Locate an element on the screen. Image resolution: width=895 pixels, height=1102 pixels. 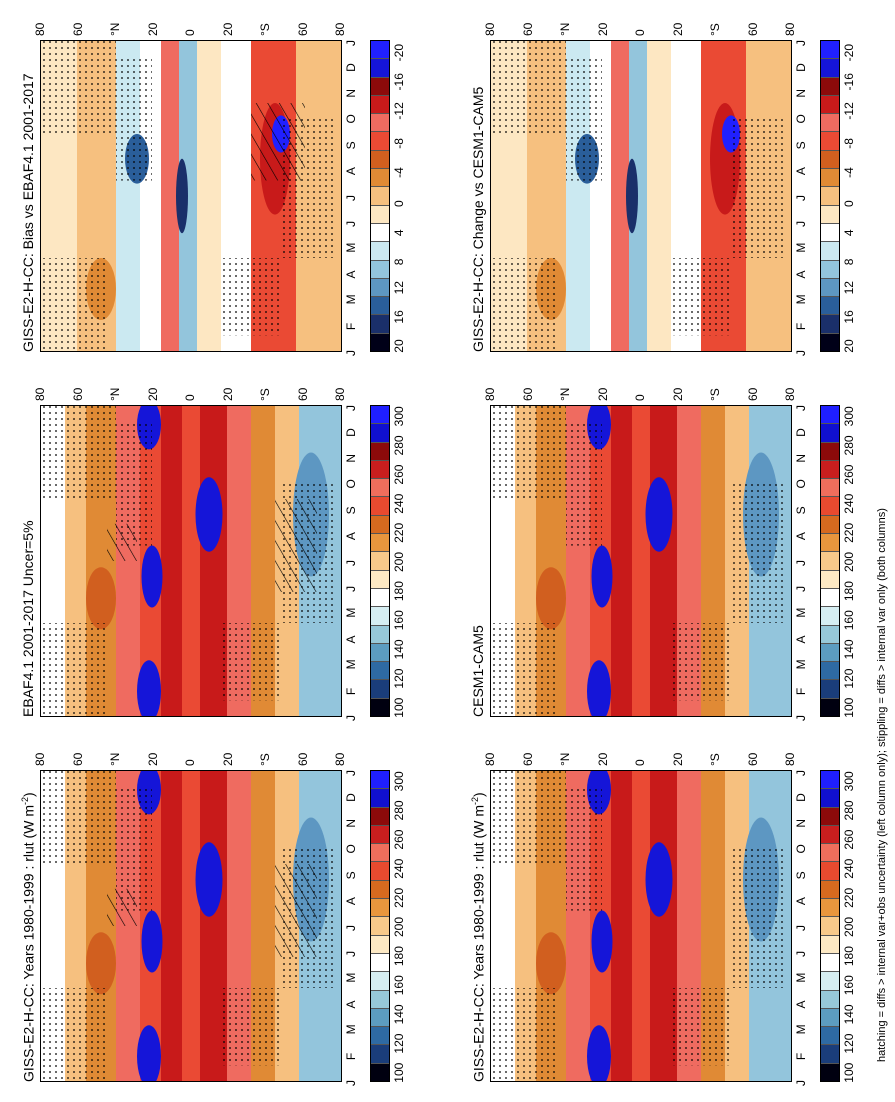
colorbar-label: -4 is located at coordinates (399, 172).